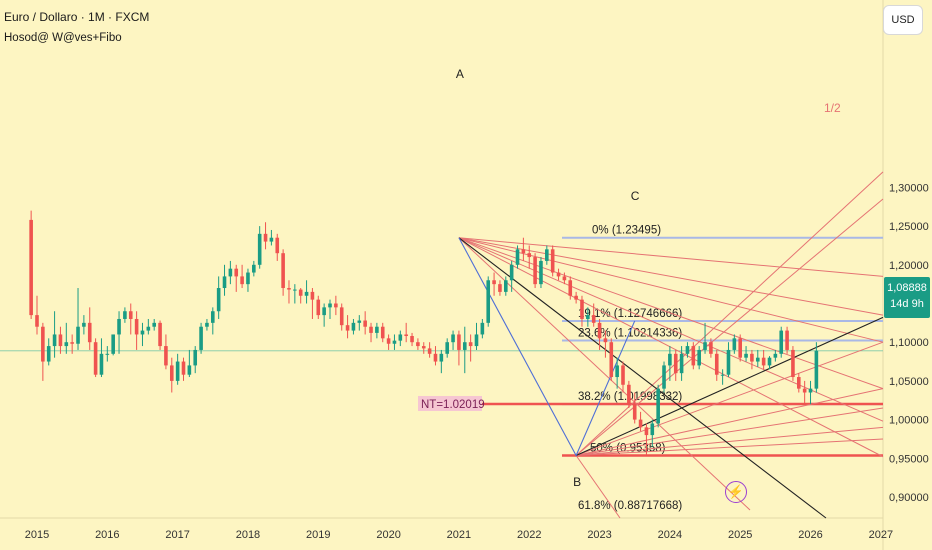  What do you see at coordinates (909, 188) in the screenshot?
I see `y-tick-label: 1,30000` at bounding box center [909, 188].